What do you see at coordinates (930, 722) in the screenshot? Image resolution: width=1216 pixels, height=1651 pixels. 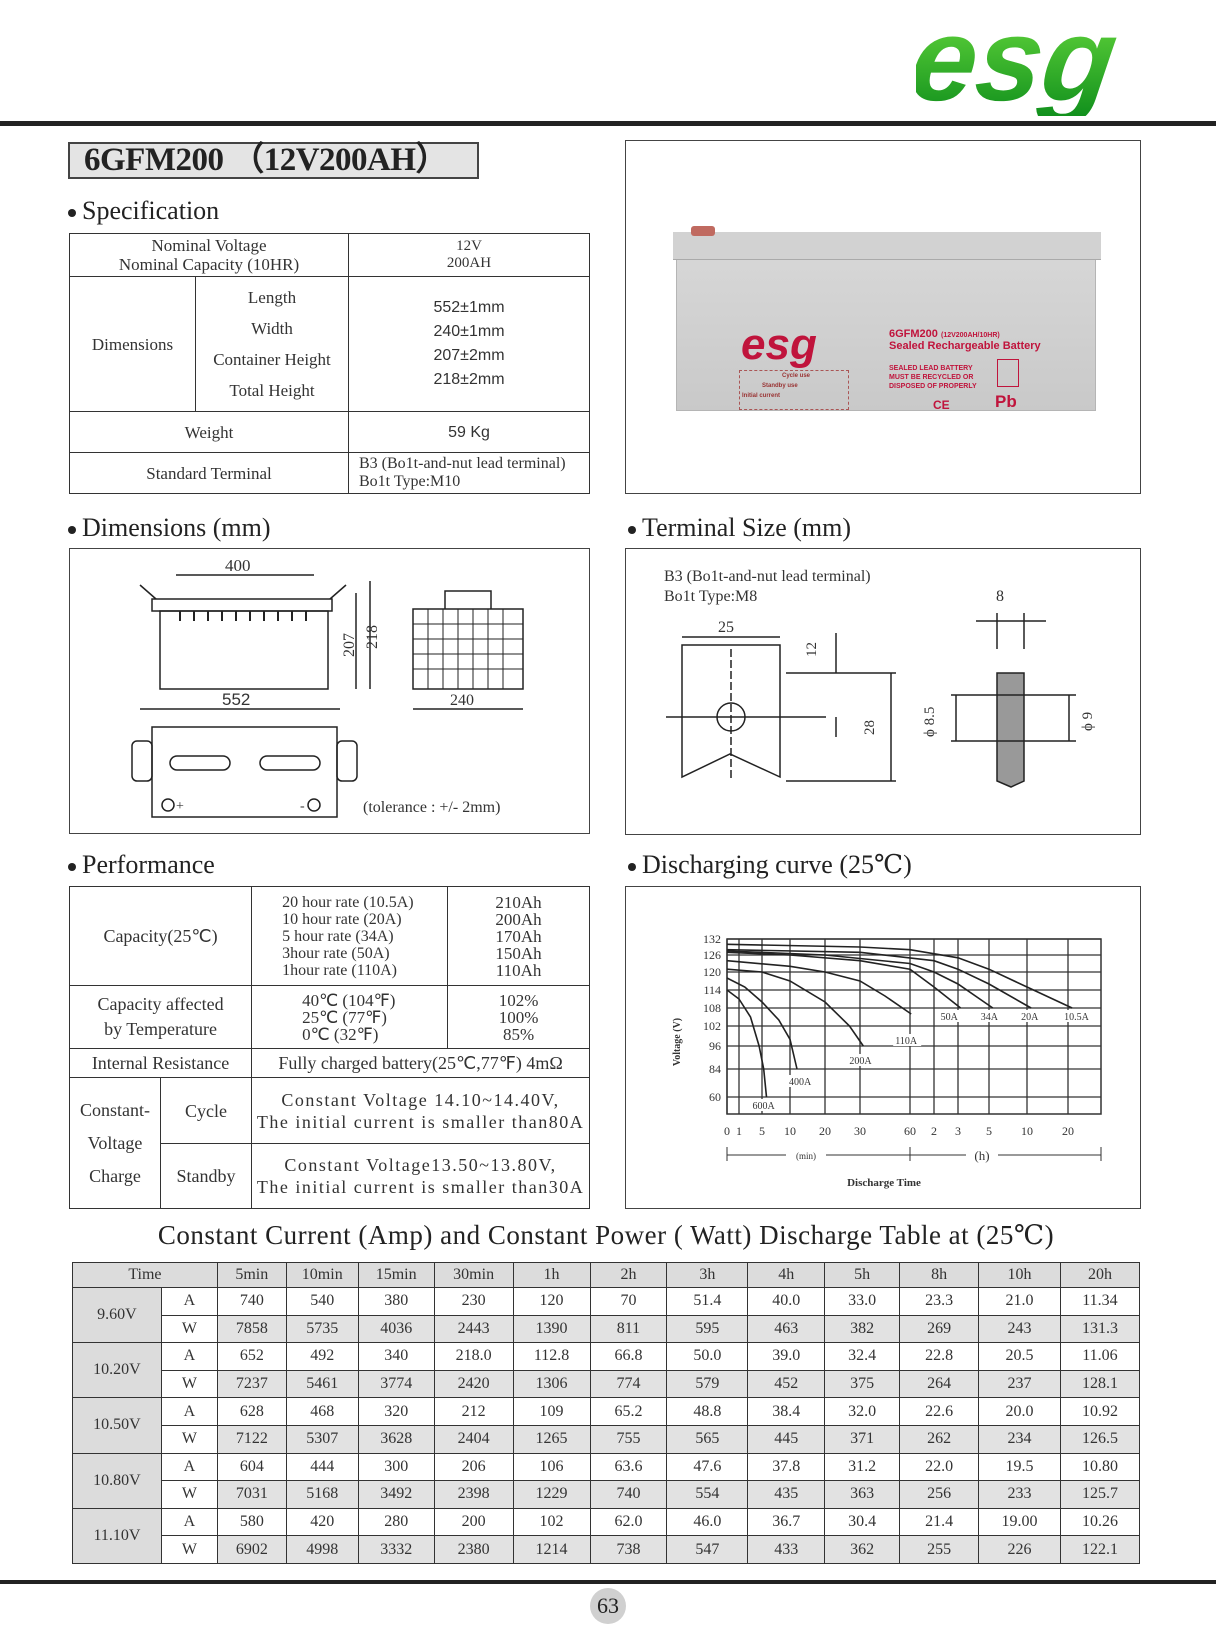 I see `dim-phi-8-5: ϕ 8.5` at bounding box center [930, 722].